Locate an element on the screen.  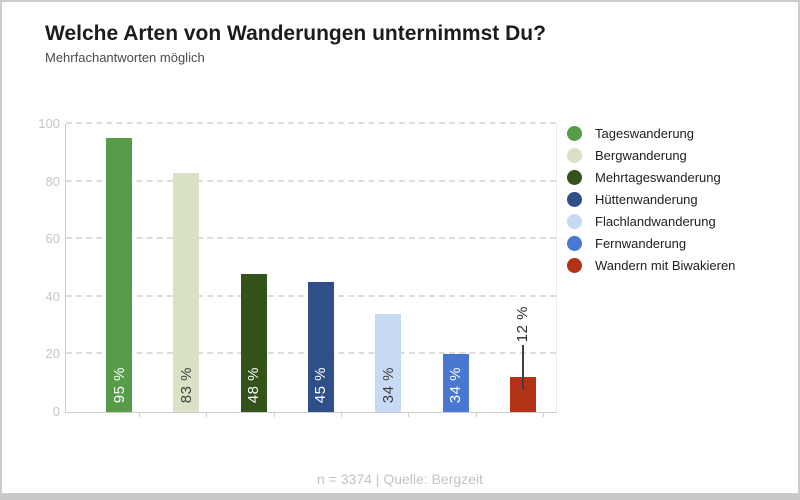
chart-footnote: n = 3374 | Quelle: Bergzeit is located at coordinates (400, 479).